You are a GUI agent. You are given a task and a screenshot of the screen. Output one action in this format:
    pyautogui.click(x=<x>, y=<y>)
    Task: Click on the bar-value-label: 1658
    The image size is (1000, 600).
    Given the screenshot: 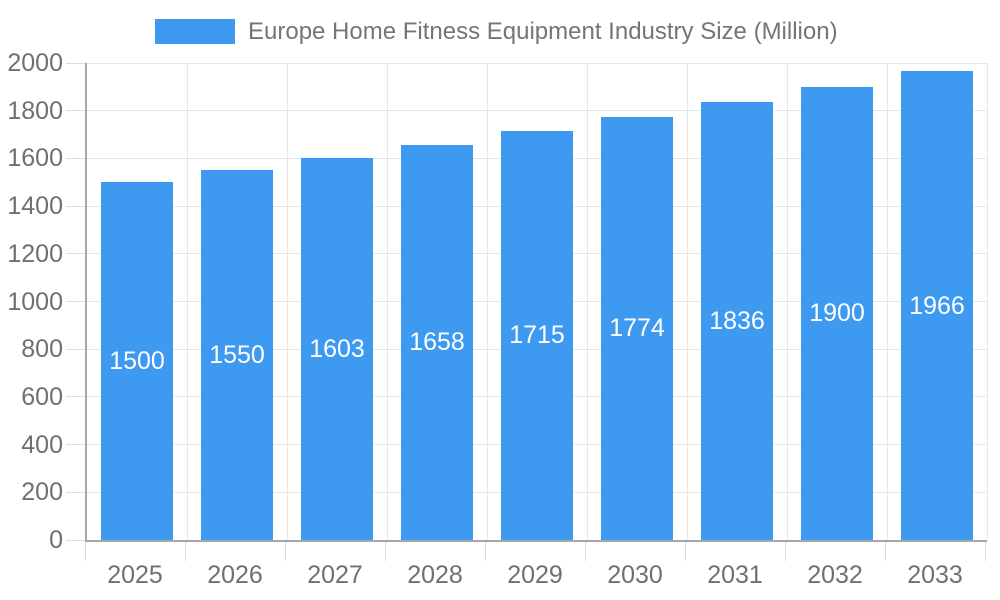 What is the action you would take?
    pyautogui.click(x=437, y=342)
    